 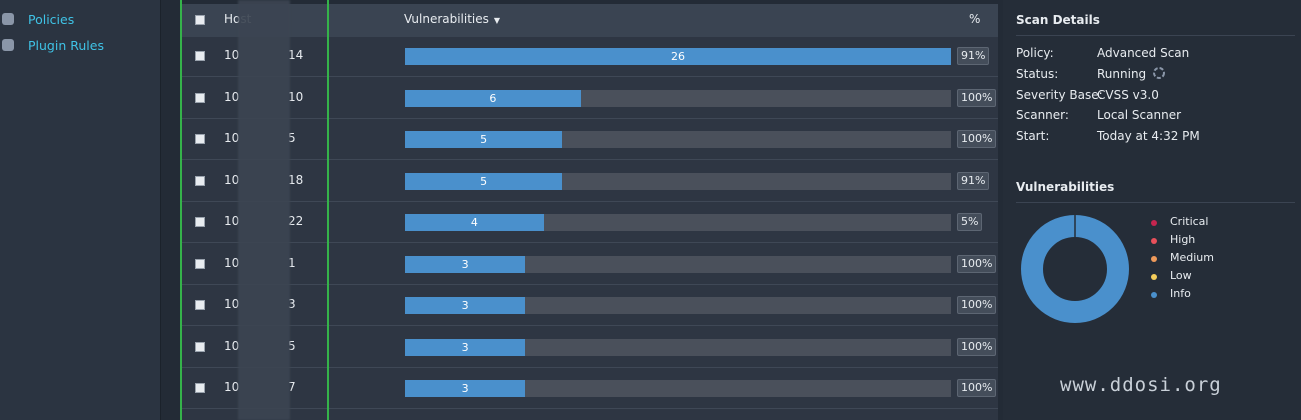 What do you see at coordinates (1059, 94) in the screenshot?
I see `field-label: Severity Base:` at bounding box center [1059, 94].